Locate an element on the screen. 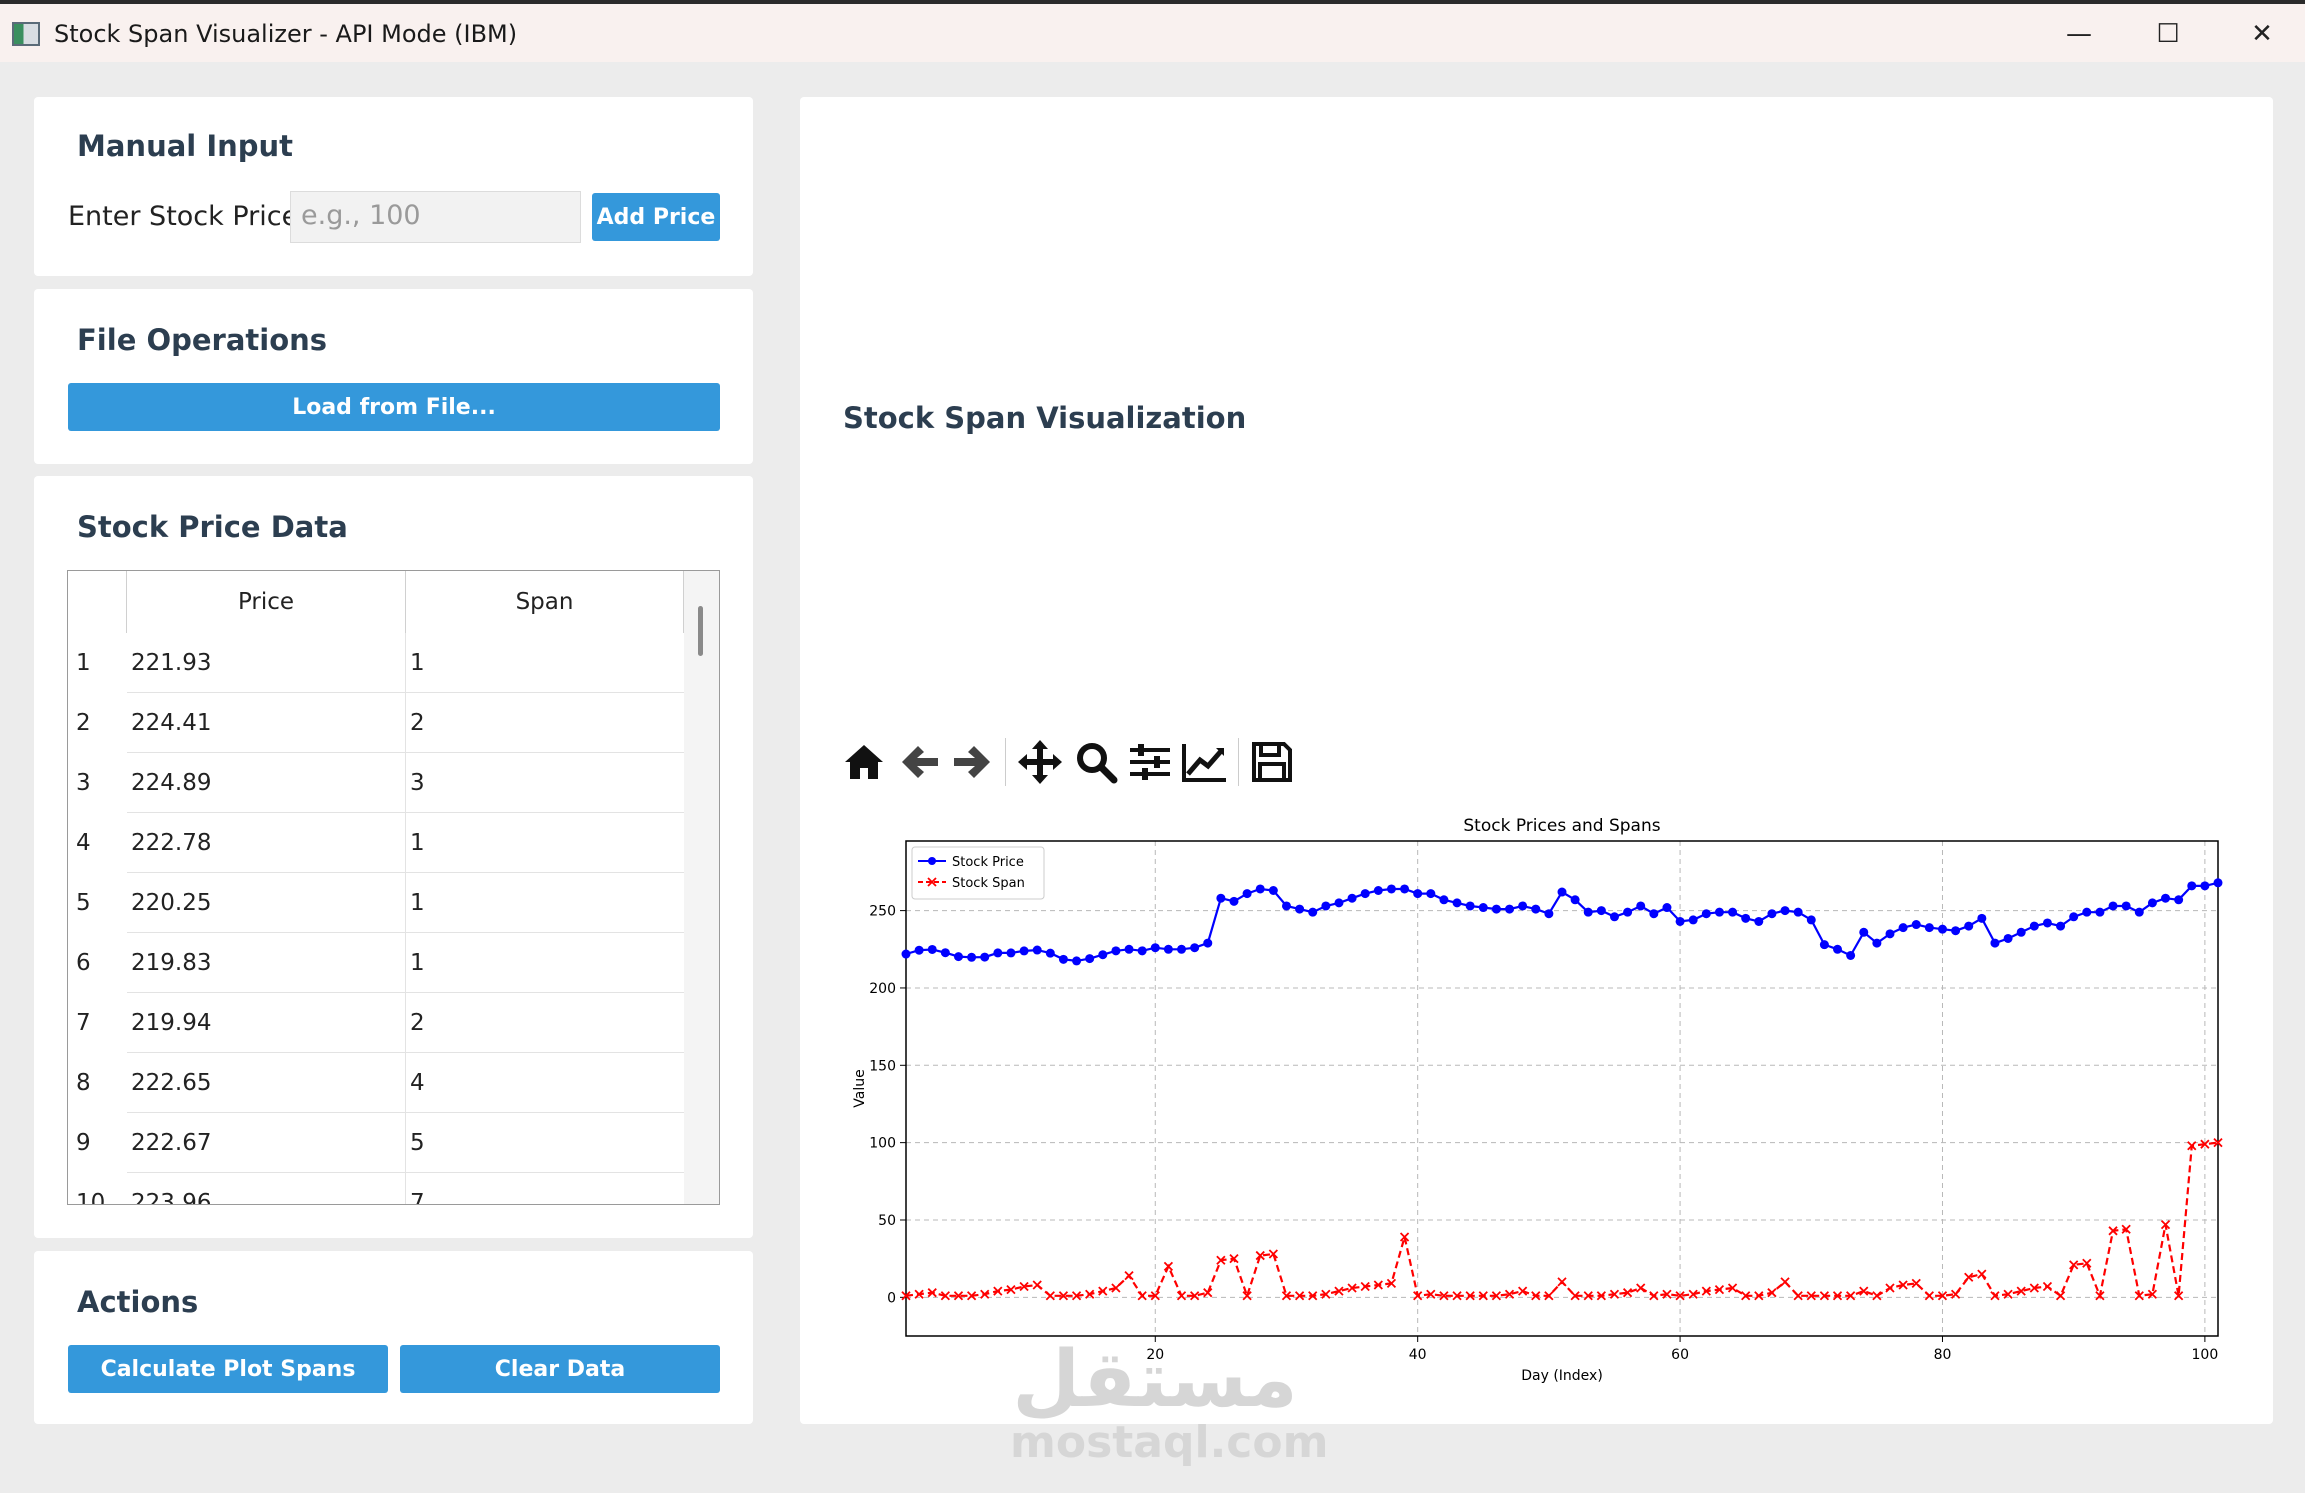 This screenshot has width=2305, height=1493. table-row: 6 219.83 1 is located at coordinates (376, 963).